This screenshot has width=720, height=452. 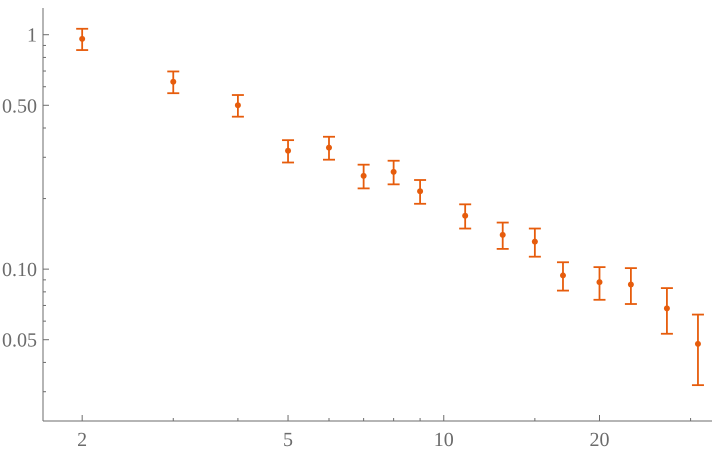 I want to click on y-tick-label: 1, so click(x=32, y=35).